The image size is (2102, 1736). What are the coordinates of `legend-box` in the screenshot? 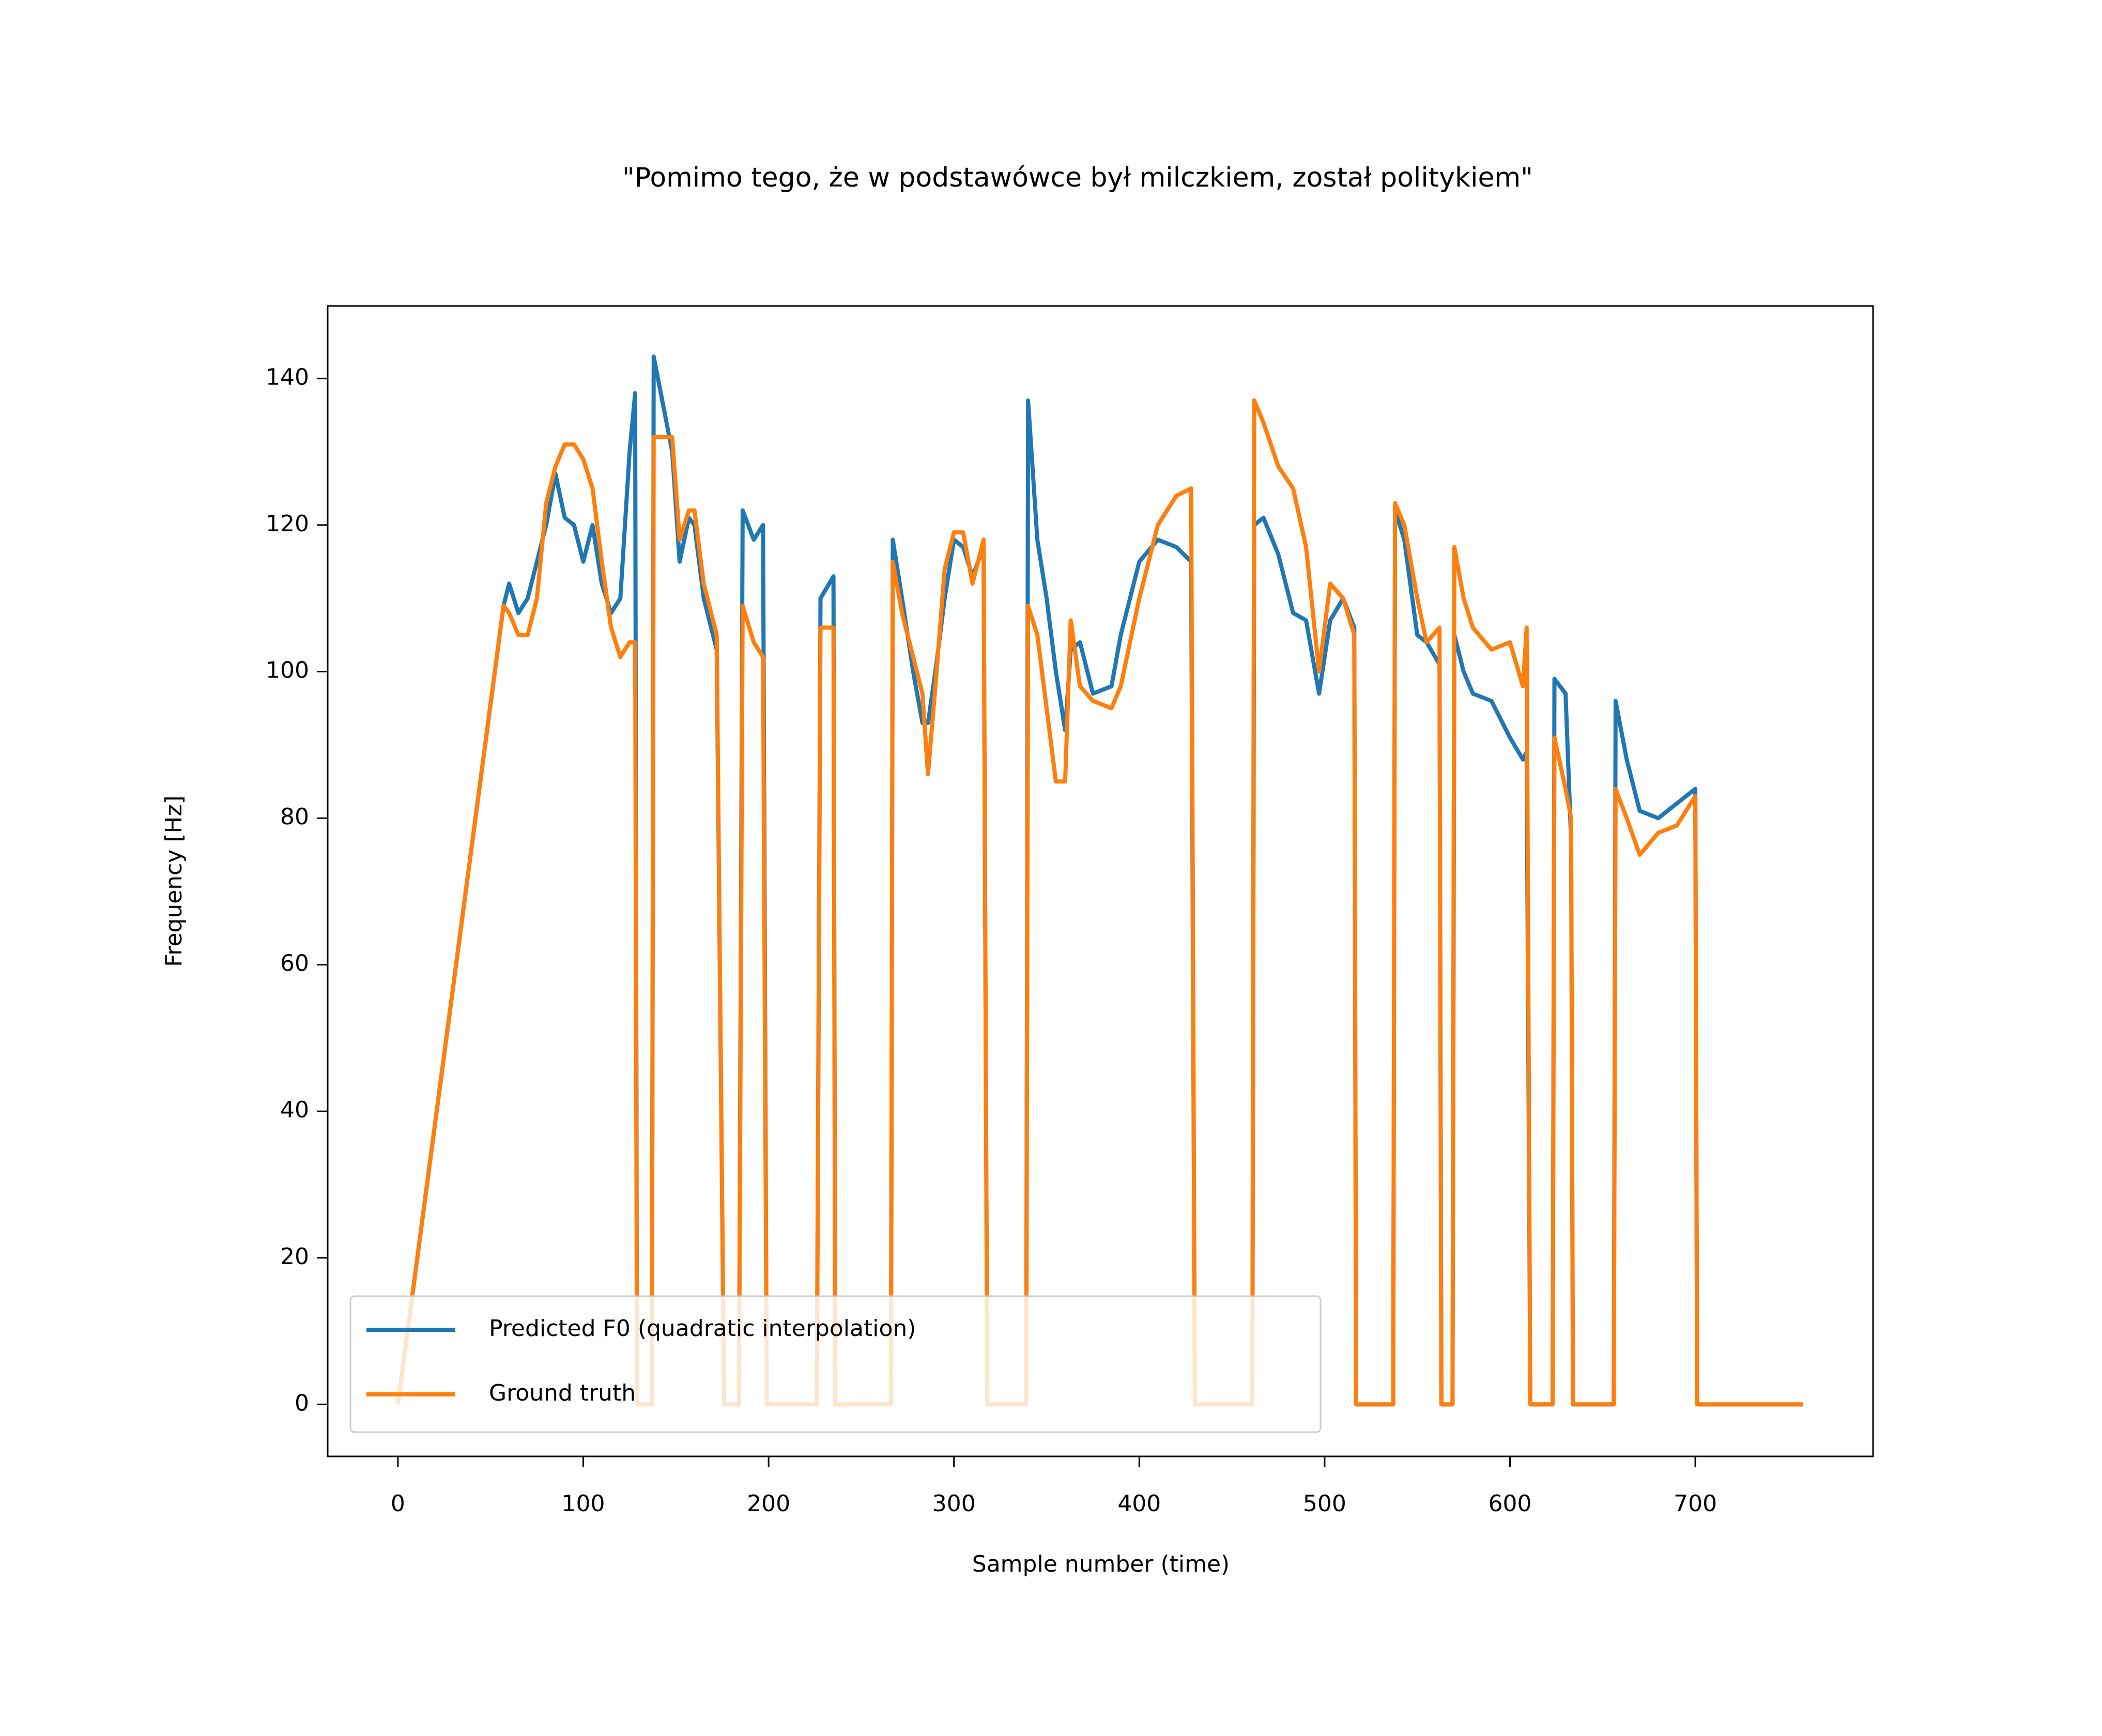 It's located at (836, 1364).